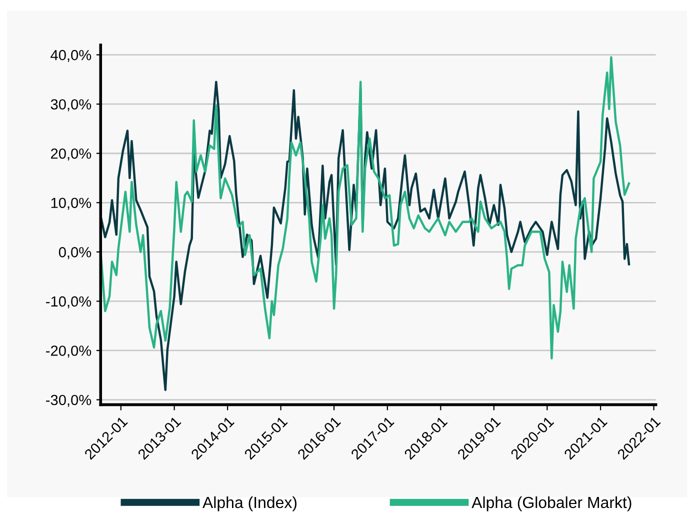  I want to click on legend-label: Alpha (Index), so click(249, 504).